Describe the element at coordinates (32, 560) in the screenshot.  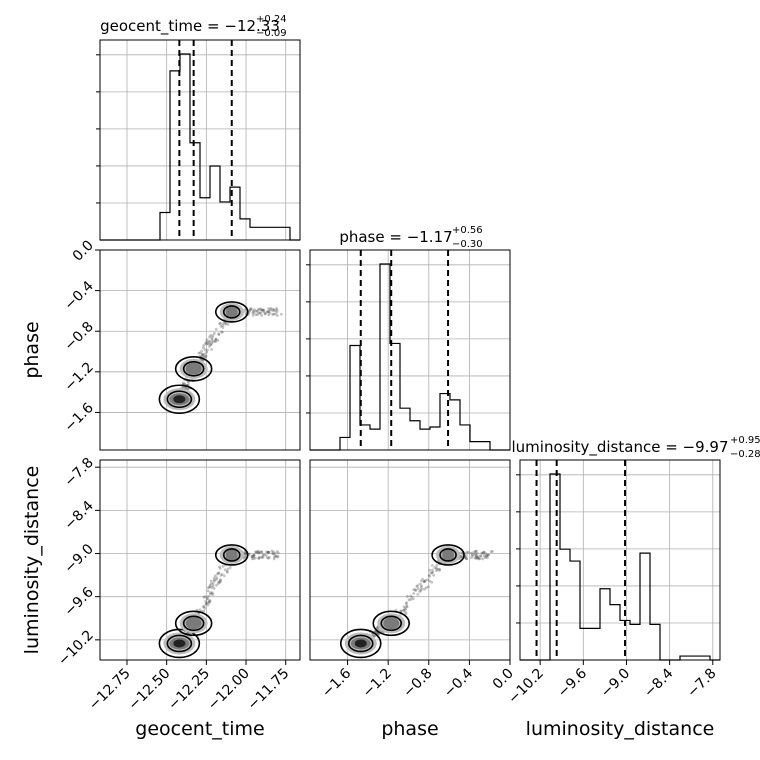
I see `ylabel-luminosity-distance: luminosity_distance` at that location.